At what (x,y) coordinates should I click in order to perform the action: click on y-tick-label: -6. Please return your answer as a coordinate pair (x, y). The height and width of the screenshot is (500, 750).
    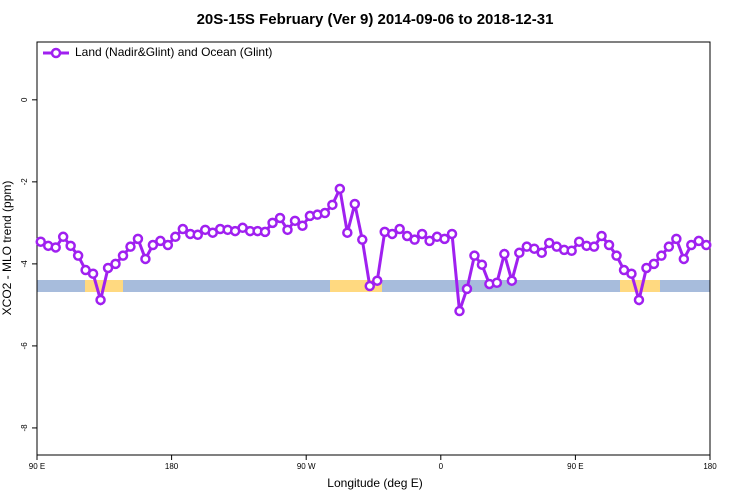
    Looking at the image, I should click on (24, 346).